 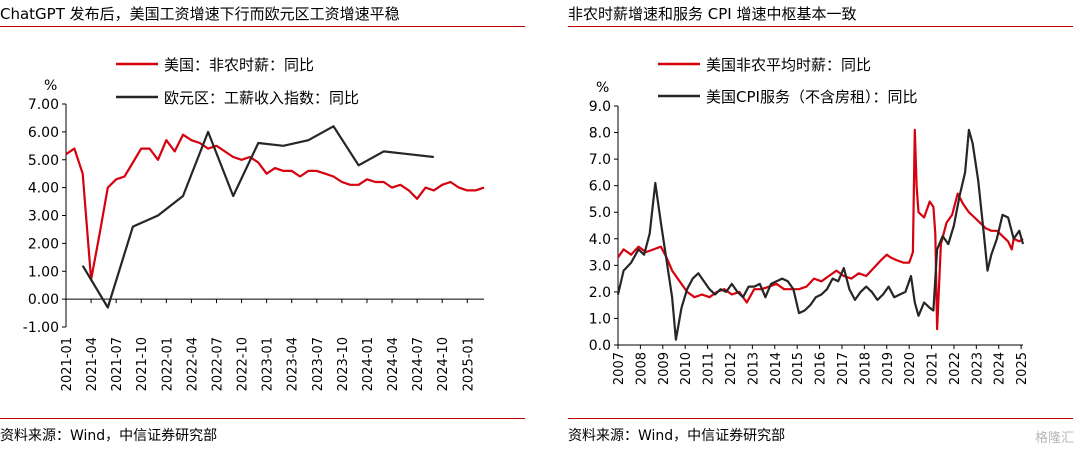 What do you see at coordinates (43, 272) in the screenshot?
I see `left-y-tick-label: 1.00` at bounding box center [43, 272].